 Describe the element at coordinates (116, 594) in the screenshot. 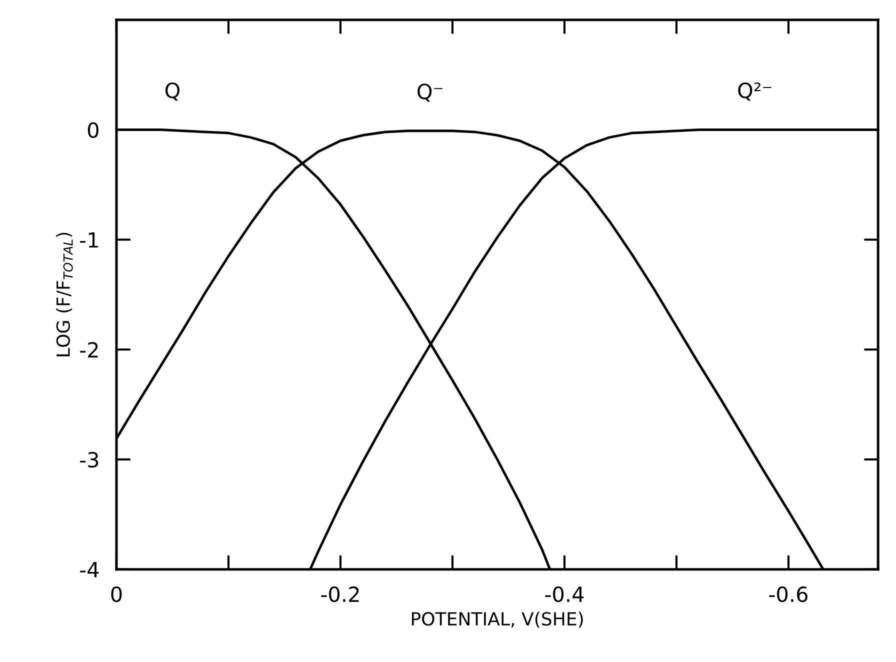

I see `x-tick-label: 0` at that location.